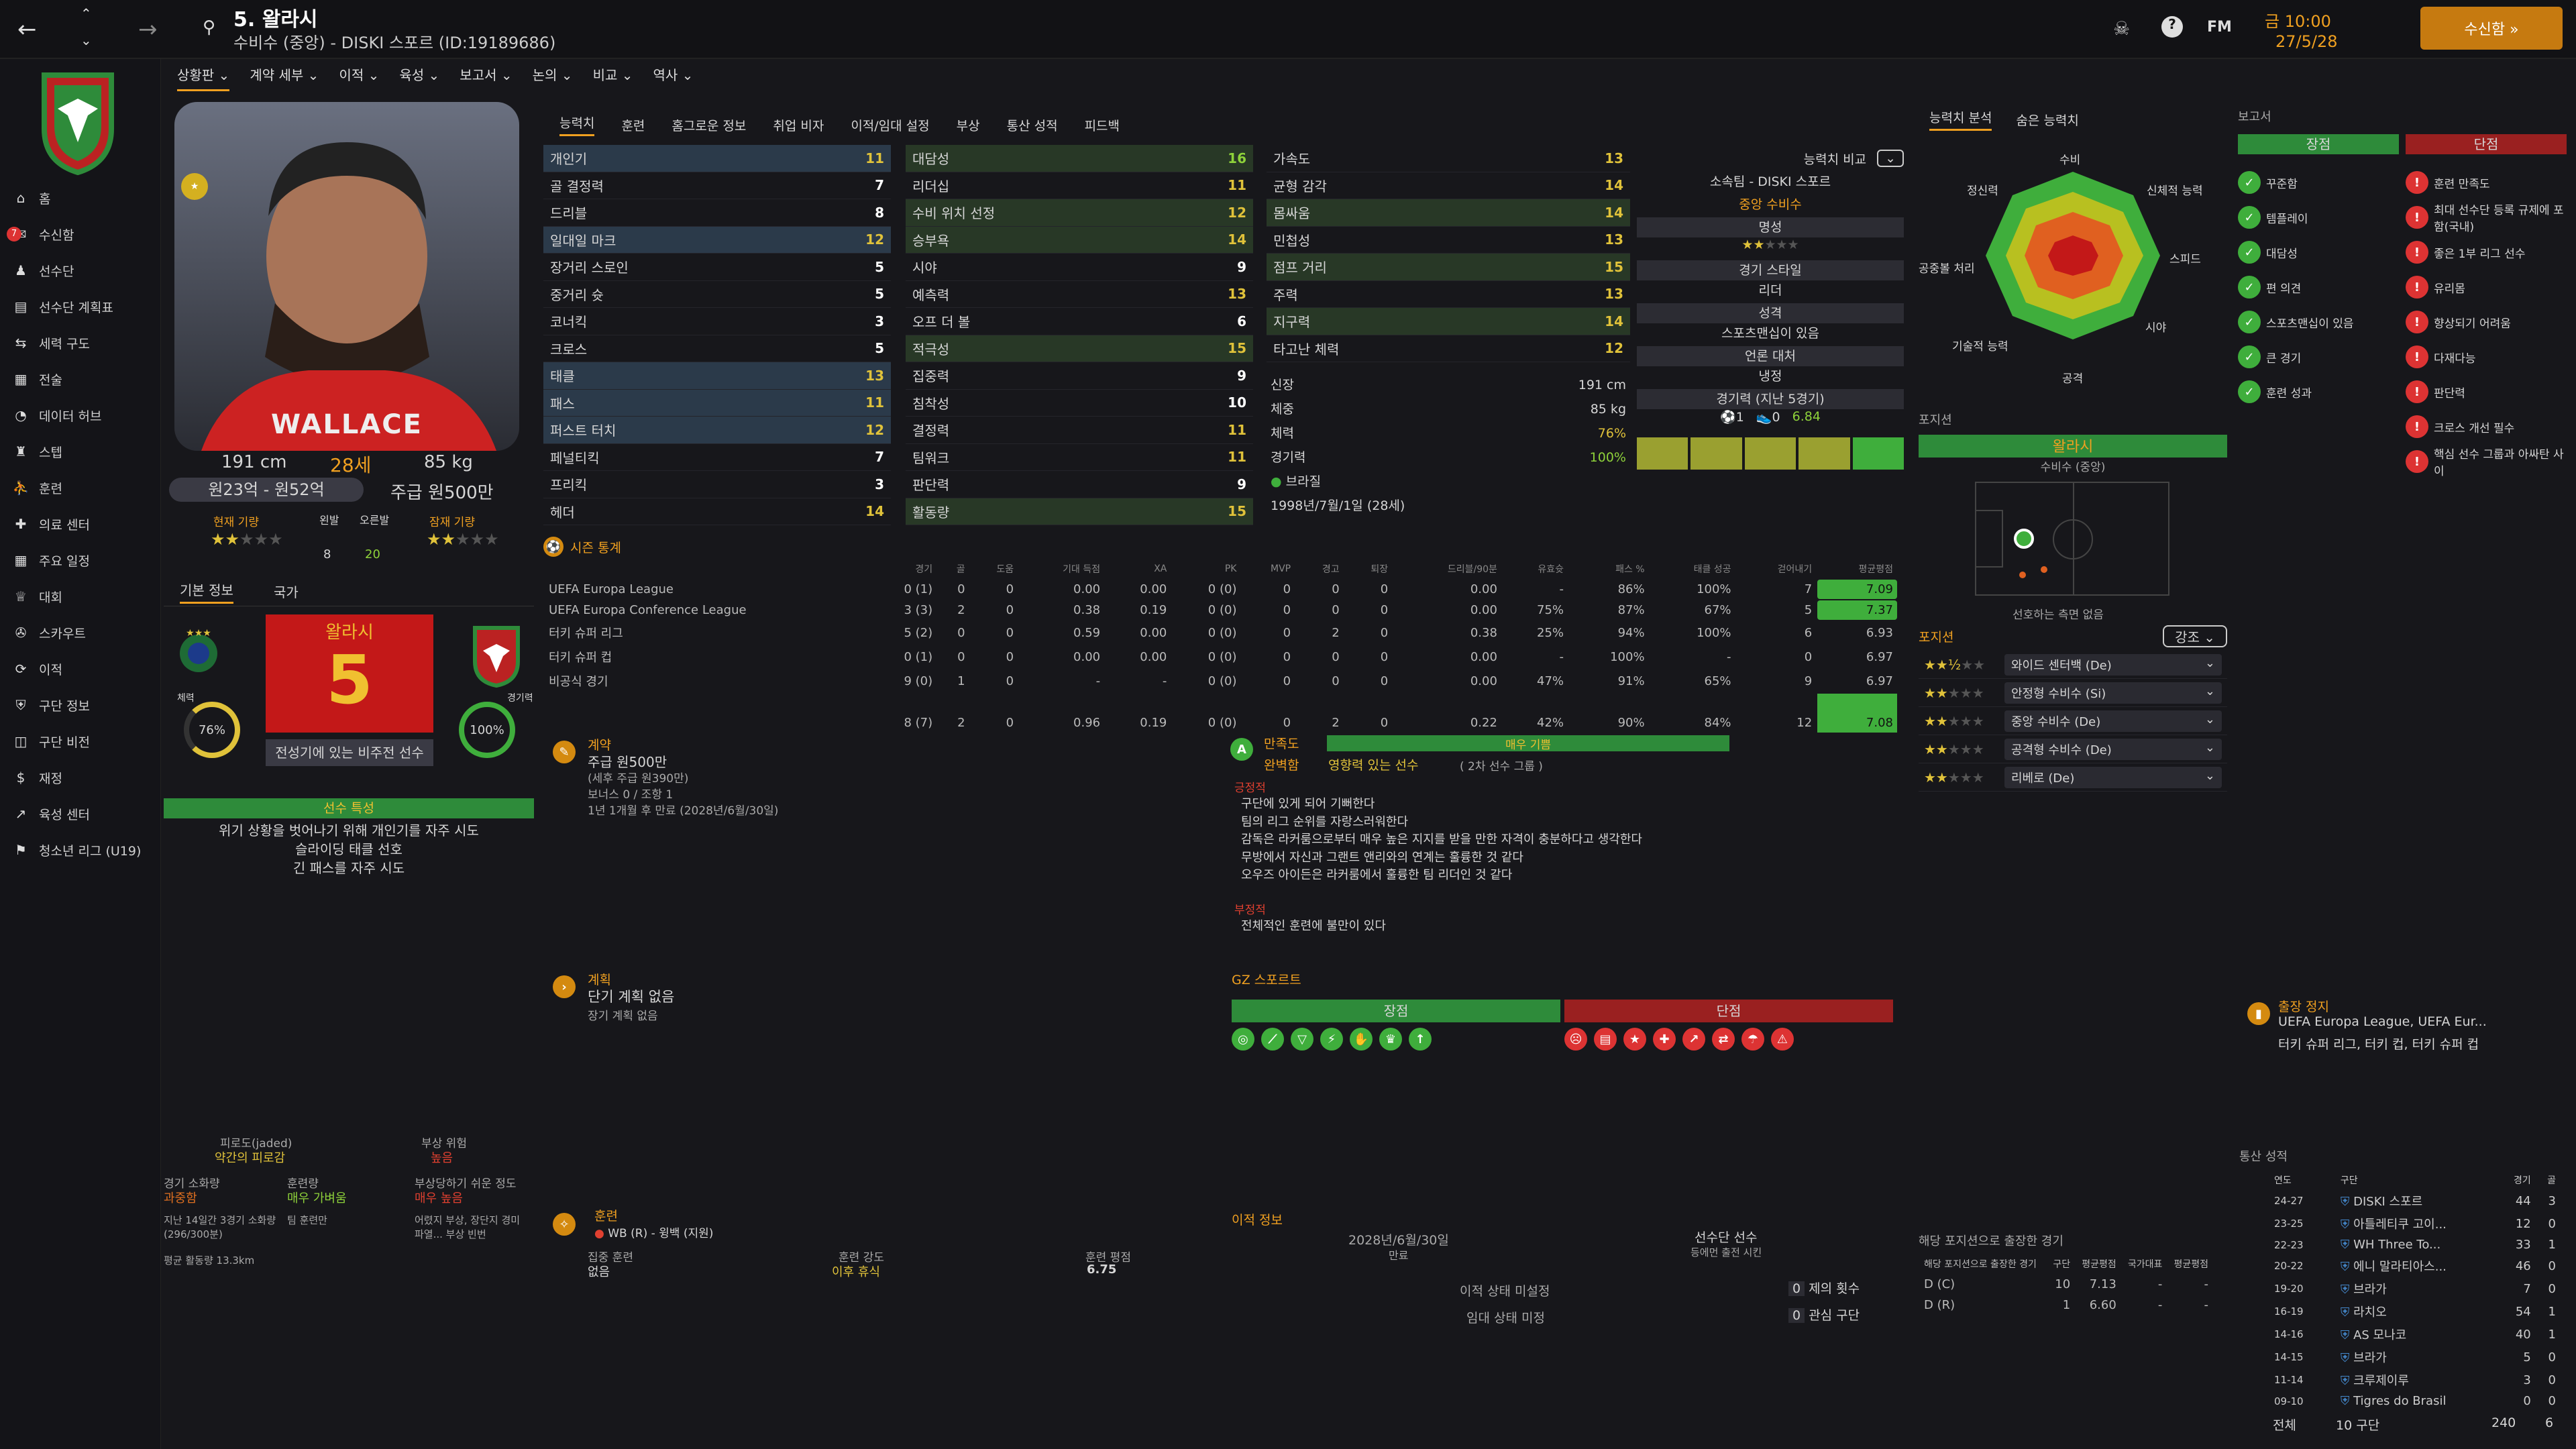 Image resolution: width=2576 pixels, height=1449 pixels. Describe the element at coordinates (1079, 348) in the screenshot. I see `attribute-row: 적극성 15` at that location.